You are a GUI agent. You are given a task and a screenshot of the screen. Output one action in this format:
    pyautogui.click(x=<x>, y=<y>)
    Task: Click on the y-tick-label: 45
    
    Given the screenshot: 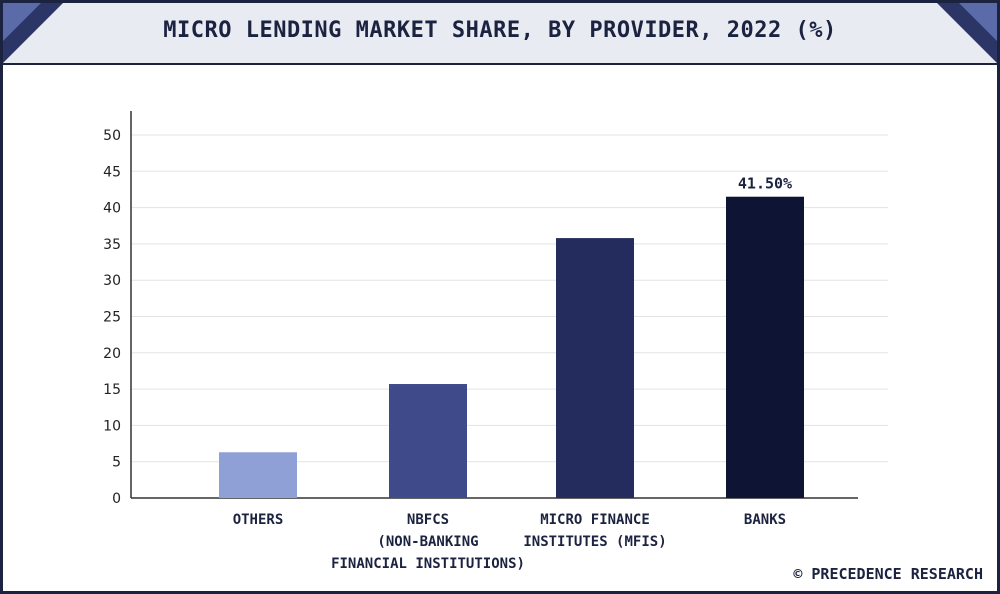 What is the action you would take?
    pyautogui.click(x=112, y=172)
    